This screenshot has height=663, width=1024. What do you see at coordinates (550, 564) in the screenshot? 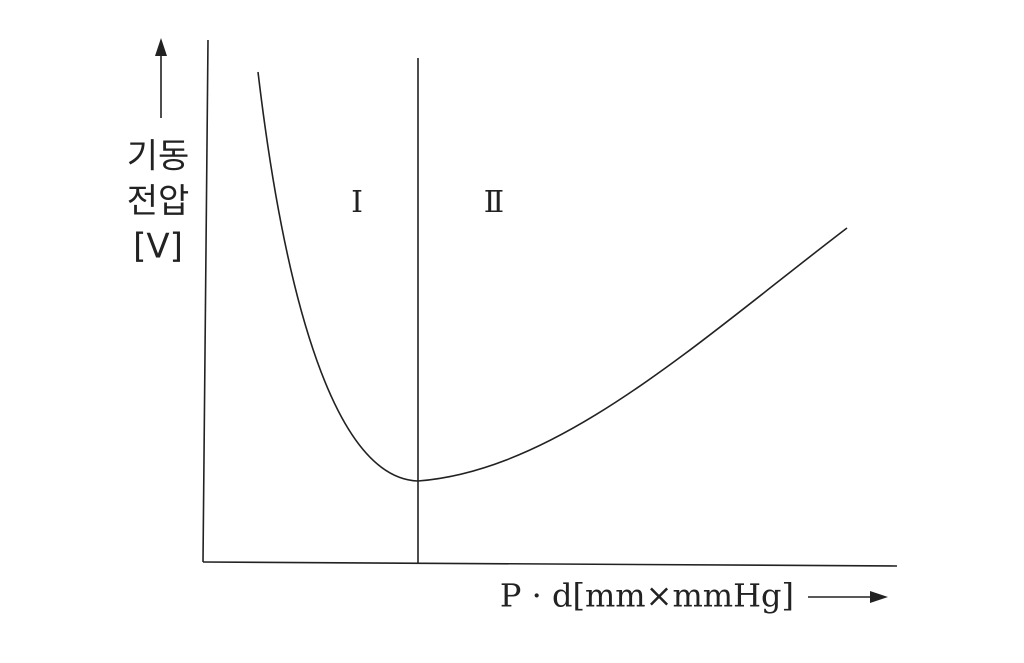
I see `x-axis` at bounding box center [550, 564].